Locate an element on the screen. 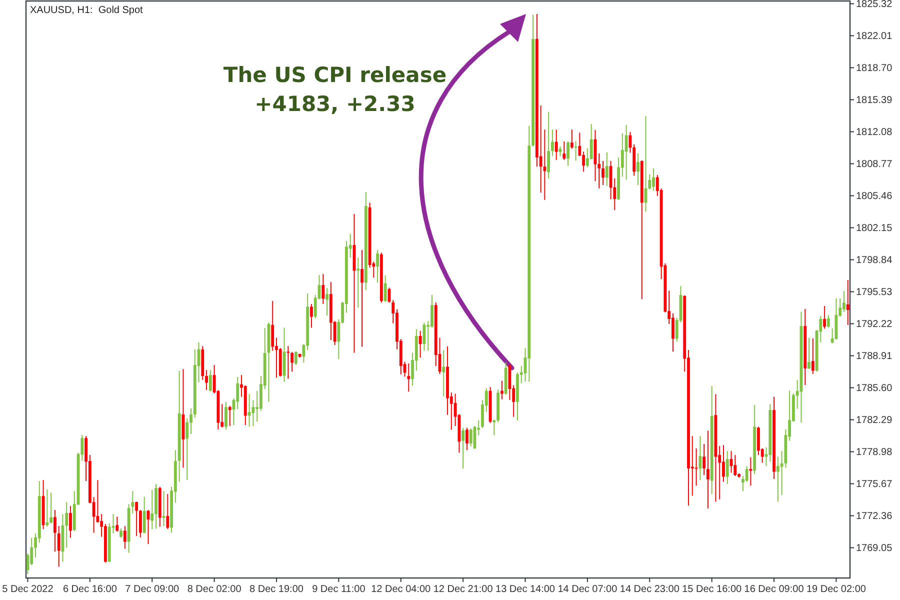 The height and width of the screenshot is (600, 900). y-tick-label: 1778.98 is located at coordinates (874, 452).